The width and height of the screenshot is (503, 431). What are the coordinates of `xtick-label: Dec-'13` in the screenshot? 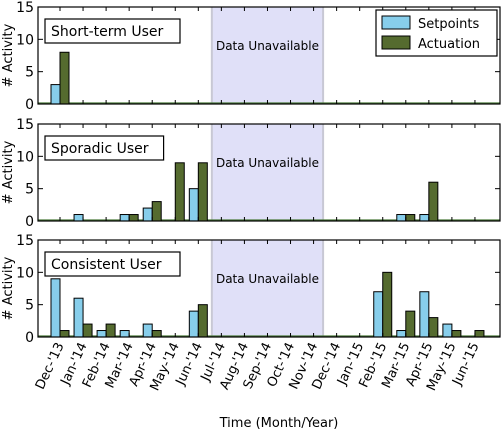 It's located at (50, 366).